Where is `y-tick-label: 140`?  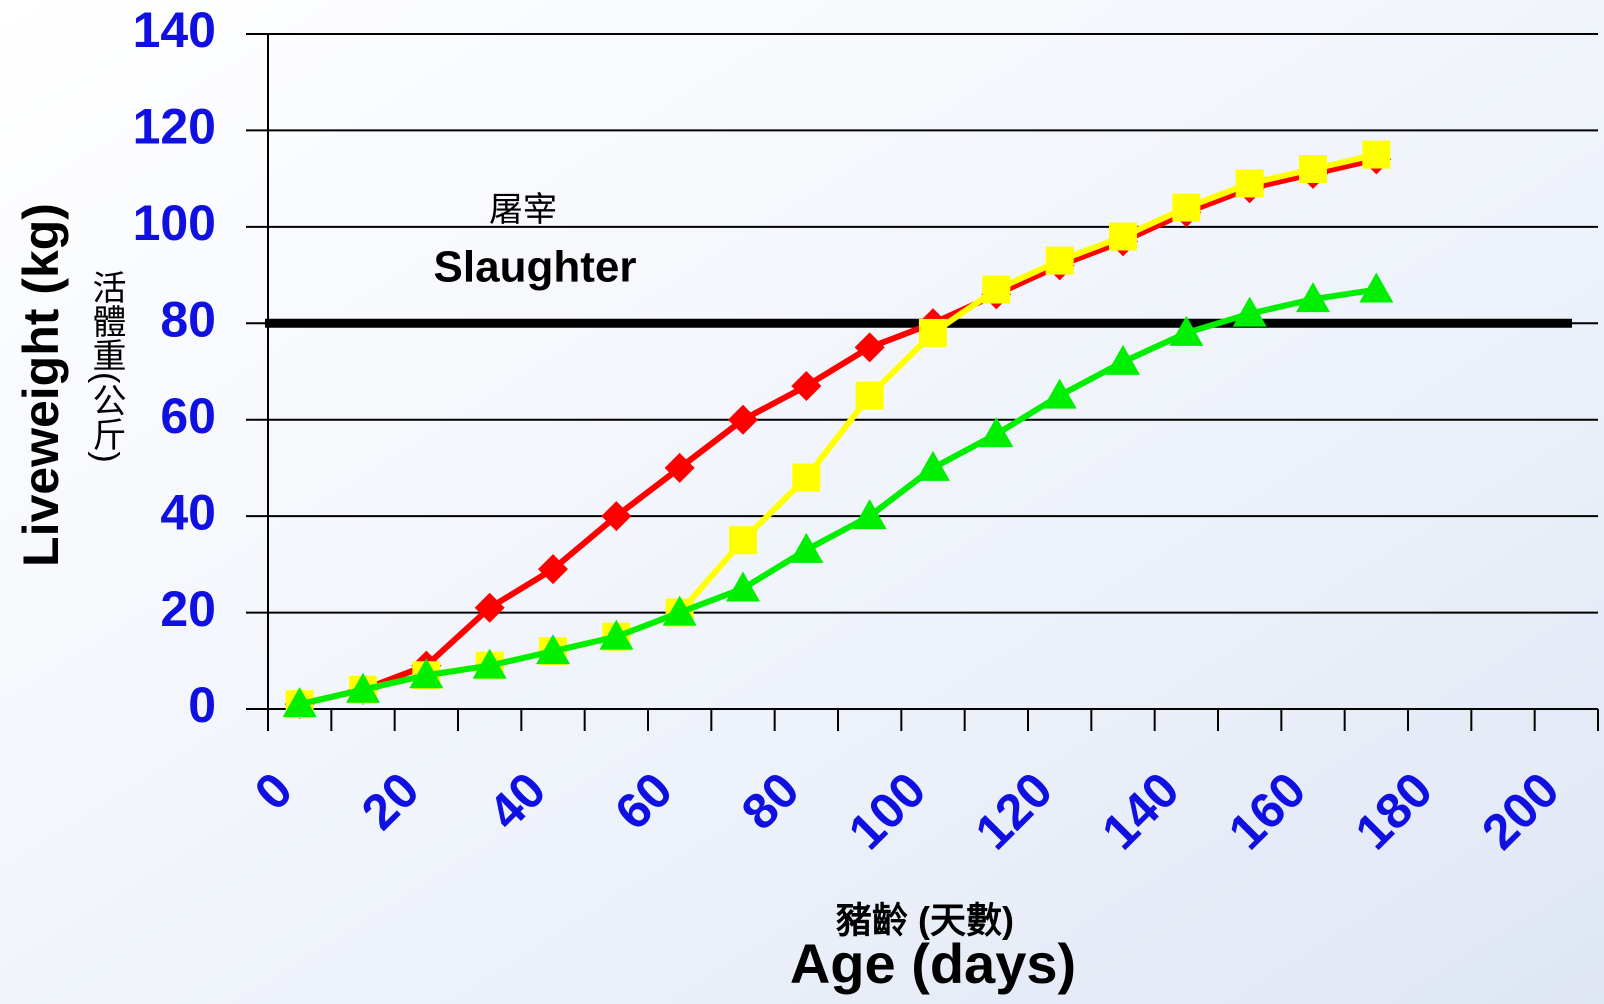 y-tick-label: 140 is located at coordinates (174, 30).